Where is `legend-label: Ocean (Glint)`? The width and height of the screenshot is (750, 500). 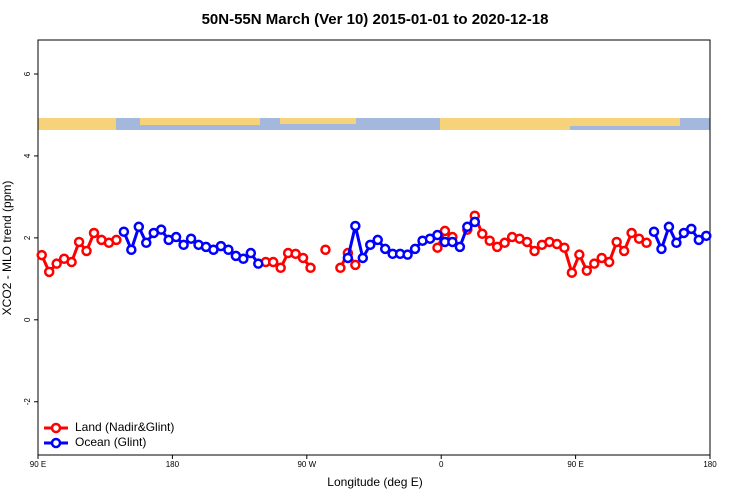 legend-label: Ocean (Glint) is located at coordinates (110, 442).